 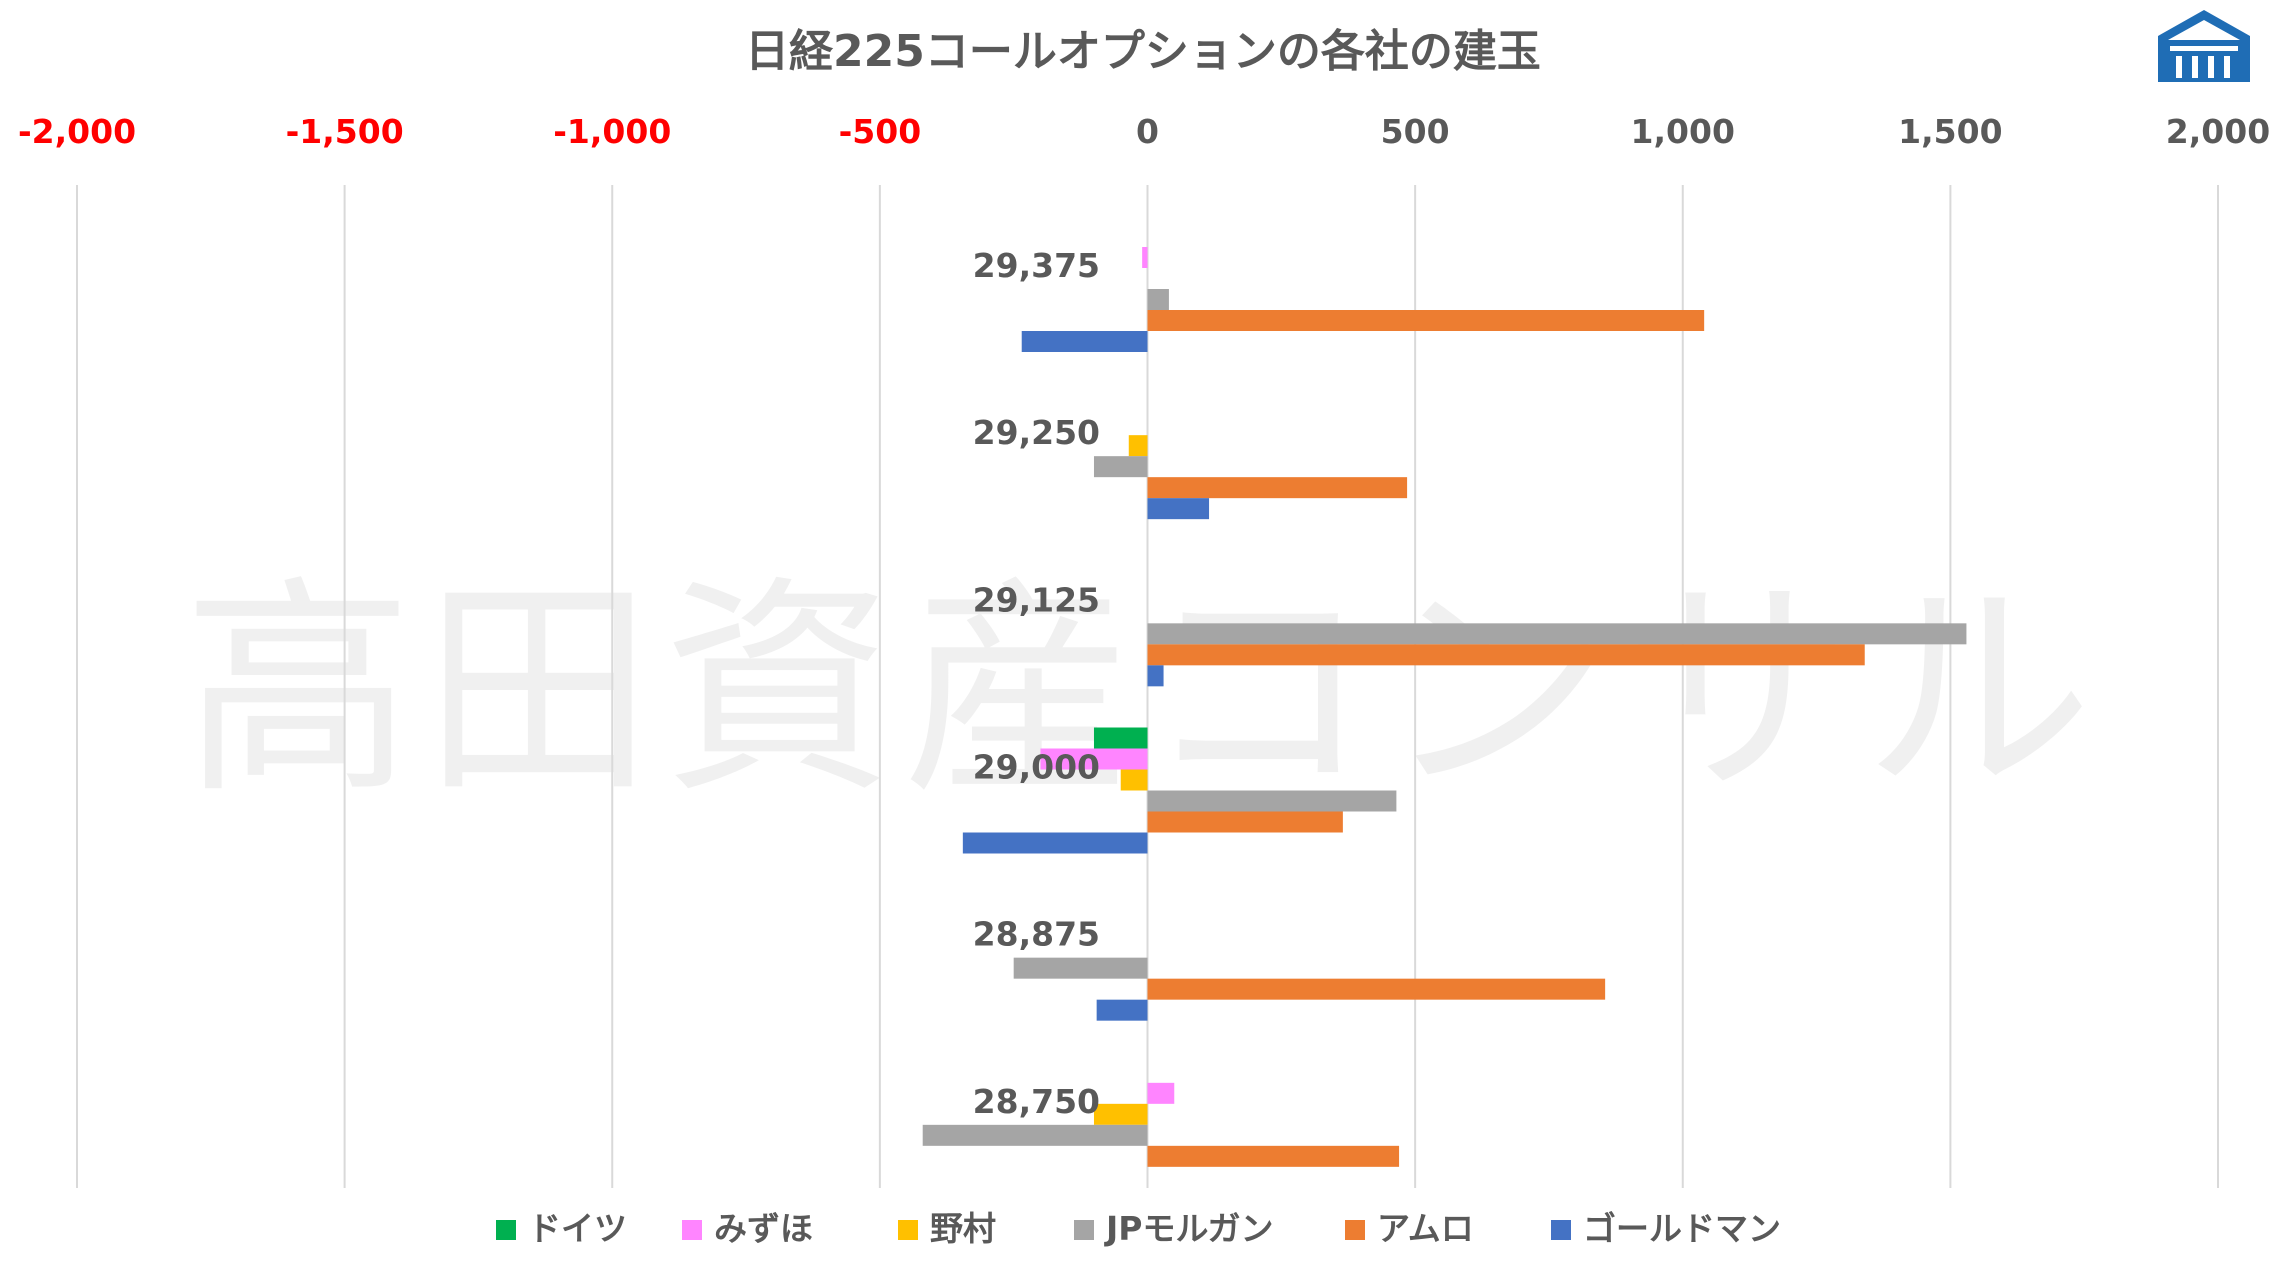 I want to click on chart-title: 日経225コールオプションの各社の建玉, so click(x=1143, y=51).